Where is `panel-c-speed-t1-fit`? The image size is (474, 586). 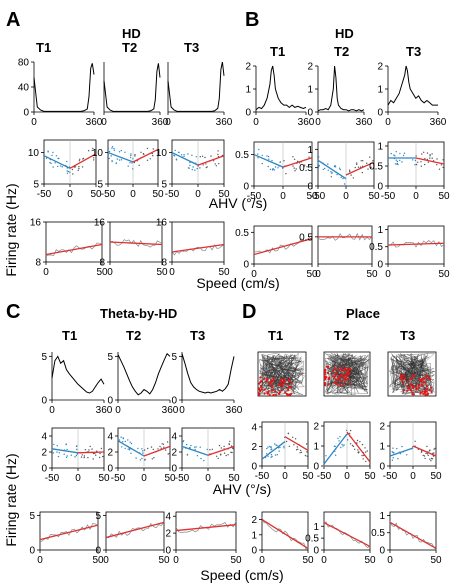
panel-c-speed-t1-fit is located at coordinates (69, 532).